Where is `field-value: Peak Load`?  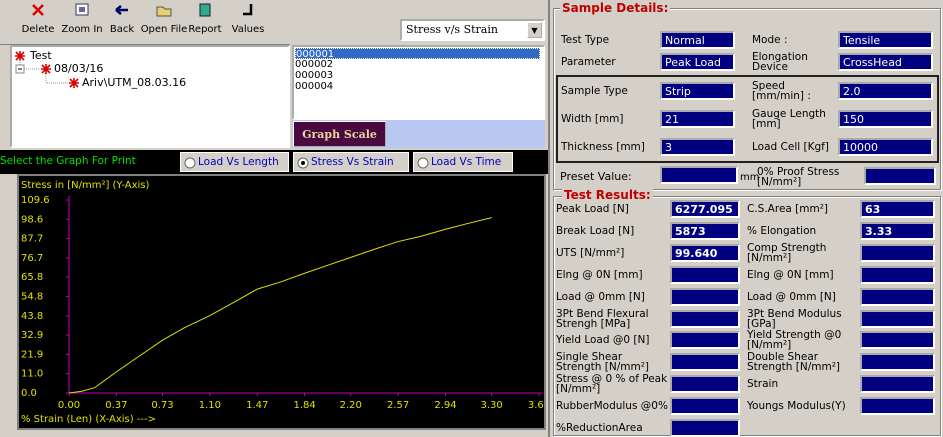 field-value: Peak Load is located at coordinates (697, 62).